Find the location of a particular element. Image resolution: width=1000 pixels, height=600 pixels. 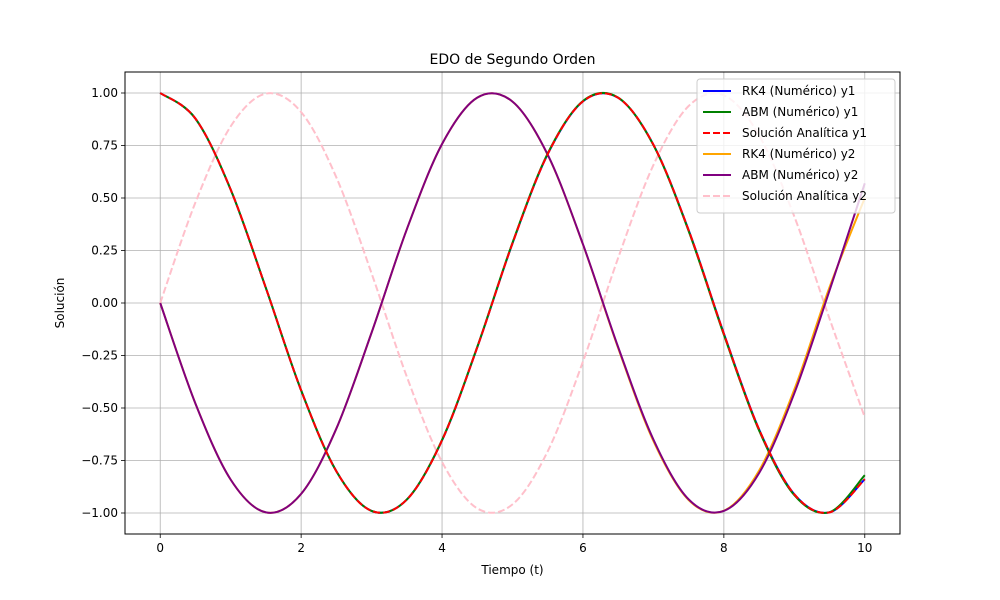

x-tick-label: 10 is located at coordinates (864, 548).